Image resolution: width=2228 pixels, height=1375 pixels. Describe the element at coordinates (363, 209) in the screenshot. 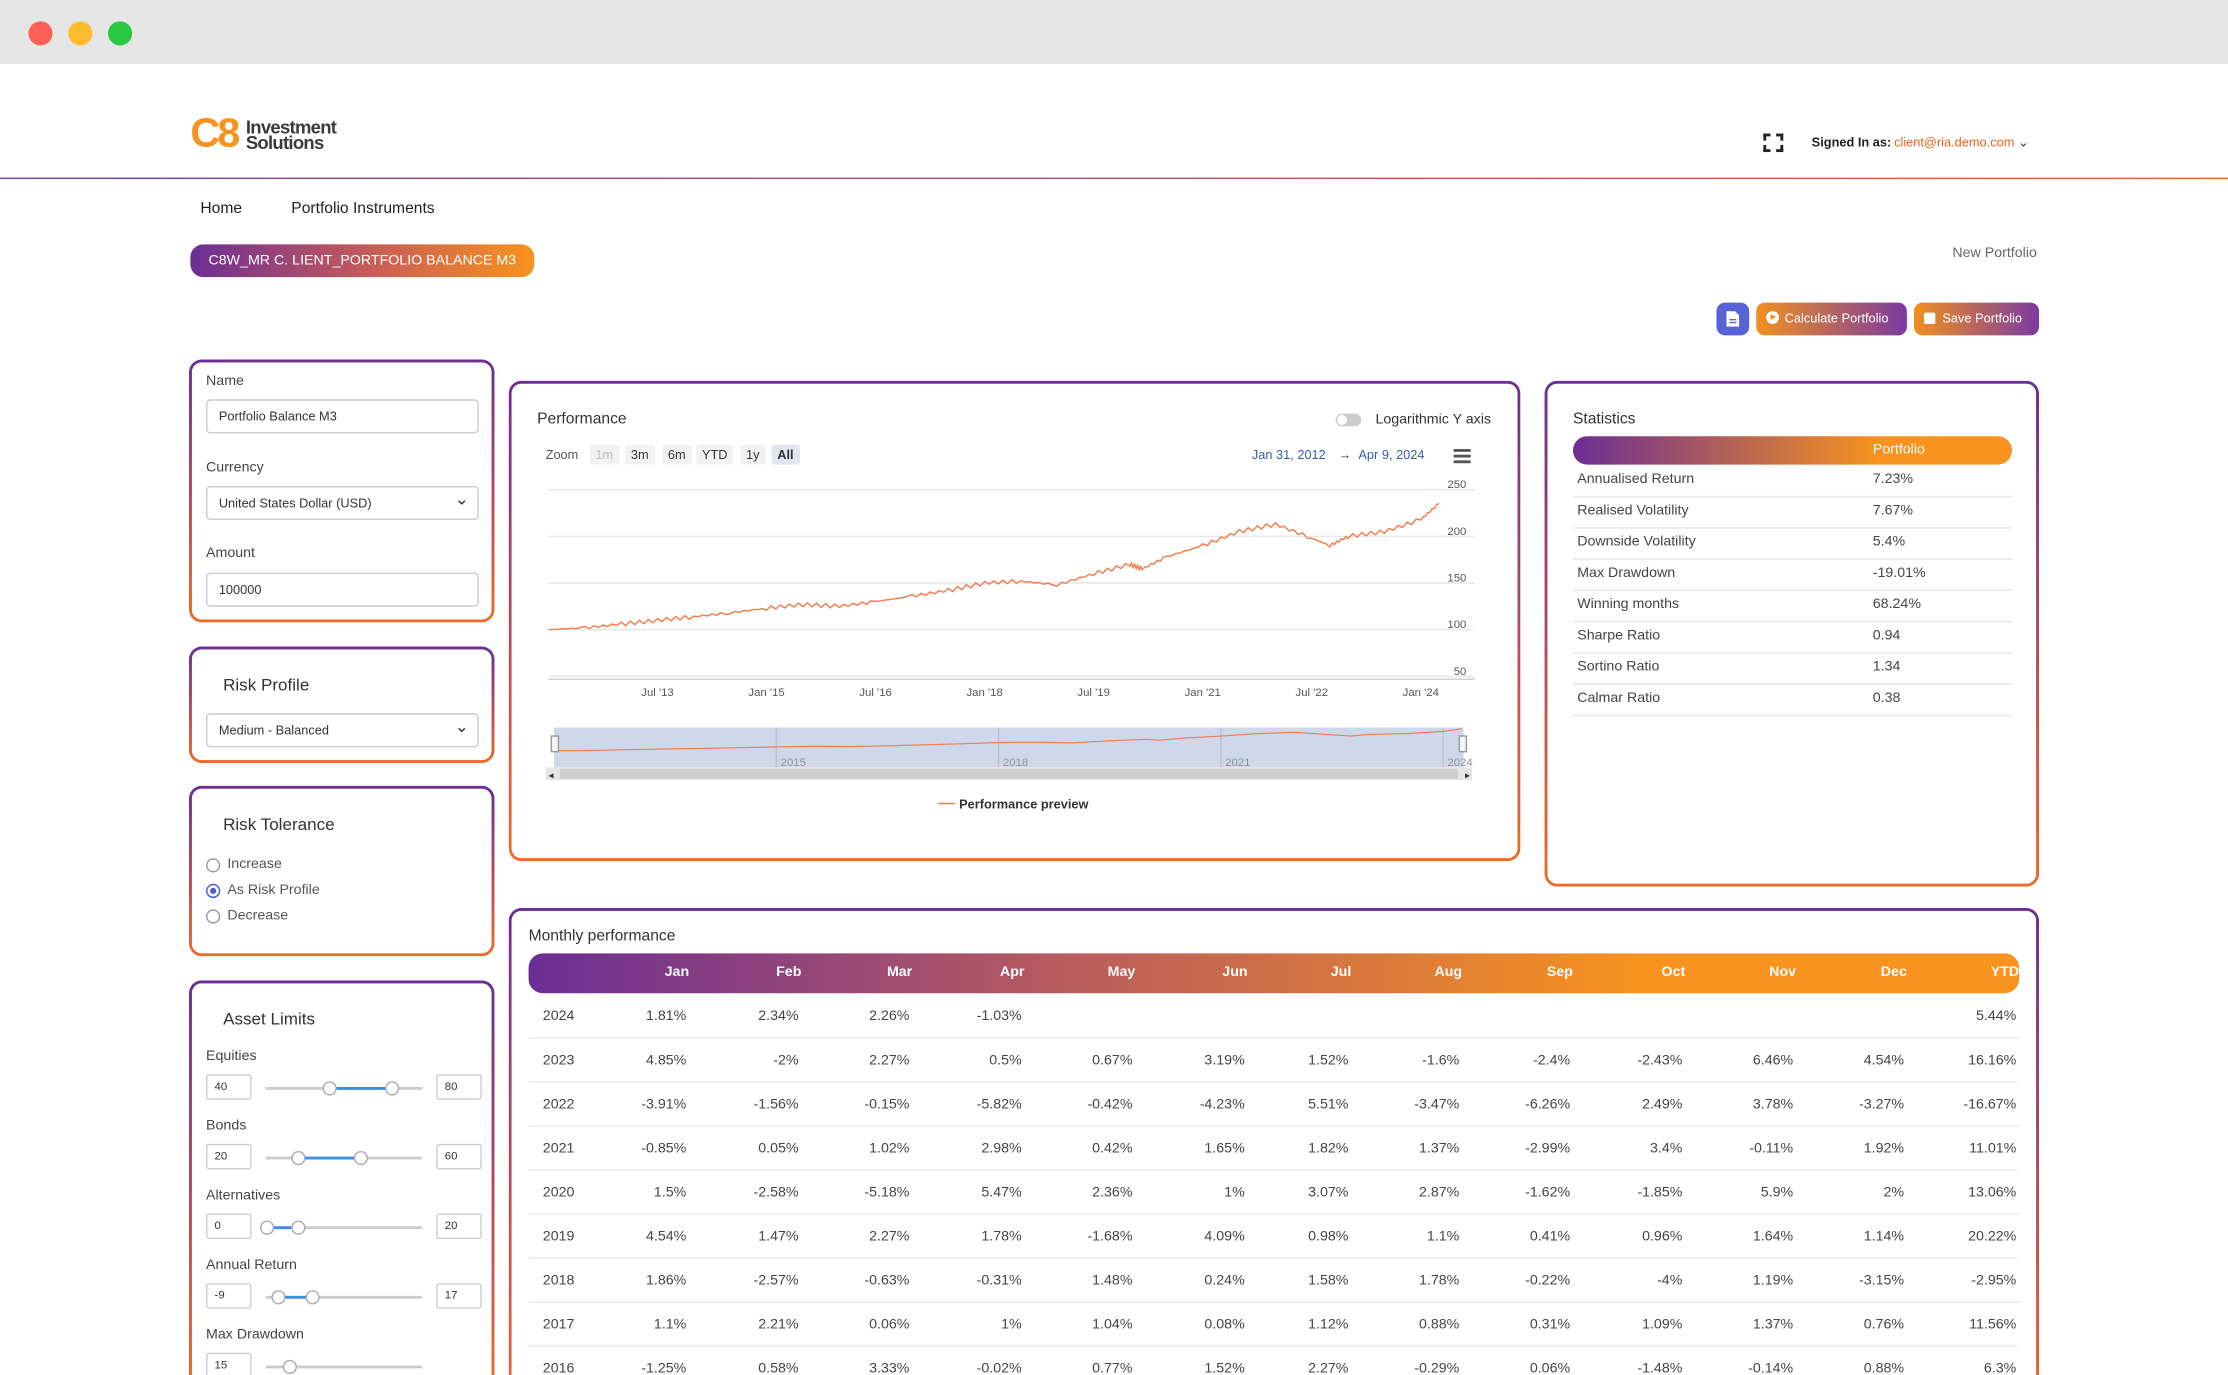

I see `nav-portfolio-instruments: Portfolio Instruments` at that location.